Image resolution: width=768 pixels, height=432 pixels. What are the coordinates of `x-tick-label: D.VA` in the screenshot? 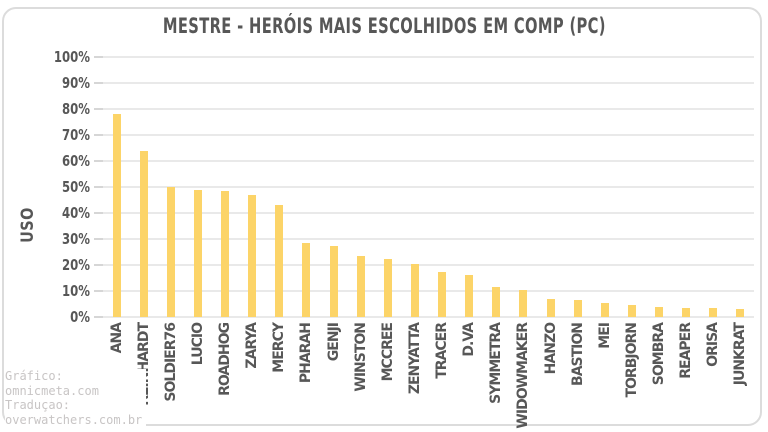 It's located at (469, 340).